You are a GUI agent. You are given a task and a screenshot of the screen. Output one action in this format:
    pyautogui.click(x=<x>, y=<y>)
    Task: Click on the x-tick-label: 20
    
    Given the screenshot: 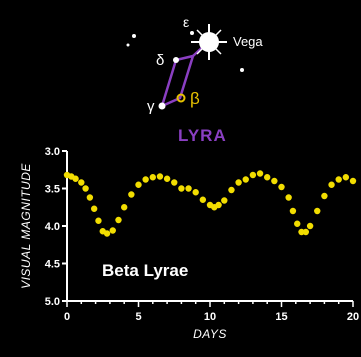 What is the action you would take?
    pyautogui.click(x=353, y=317)
    